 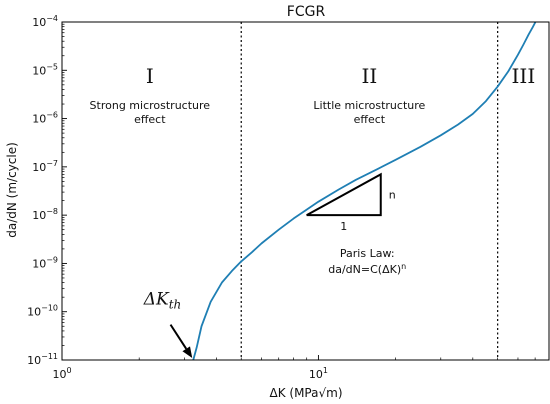 I want to click on threshold-subscript: th, so click(x=175, y=305).